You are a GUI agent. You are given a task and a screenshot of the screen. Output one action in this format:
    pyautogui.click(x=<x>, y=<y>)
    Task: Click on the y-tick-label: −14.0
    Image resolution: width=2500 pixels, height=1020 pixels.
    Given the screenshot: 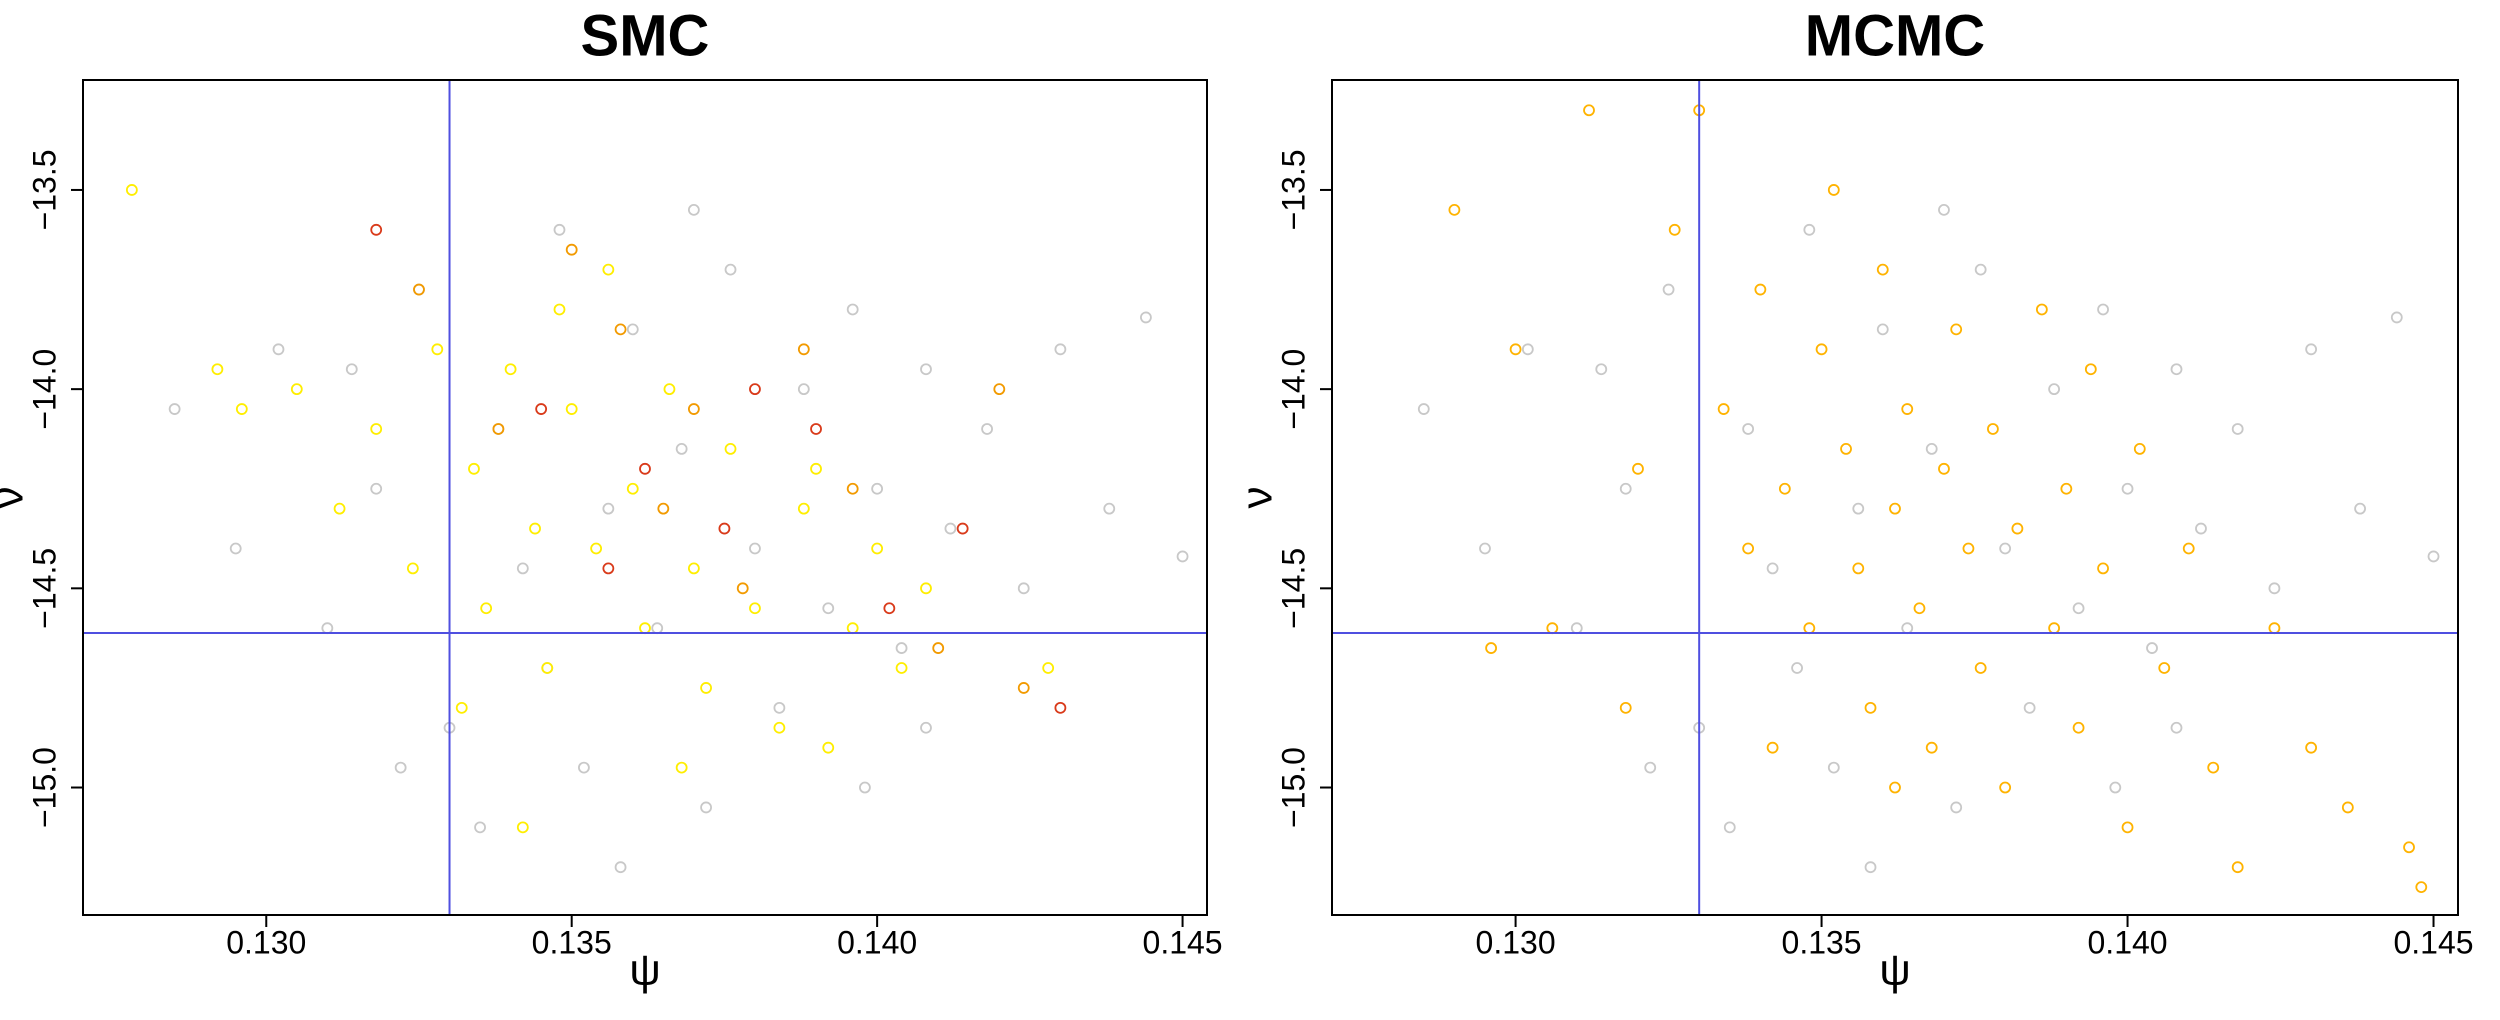 What is the action you would take?
    pyautogui.click(x=1293, y=389)
    